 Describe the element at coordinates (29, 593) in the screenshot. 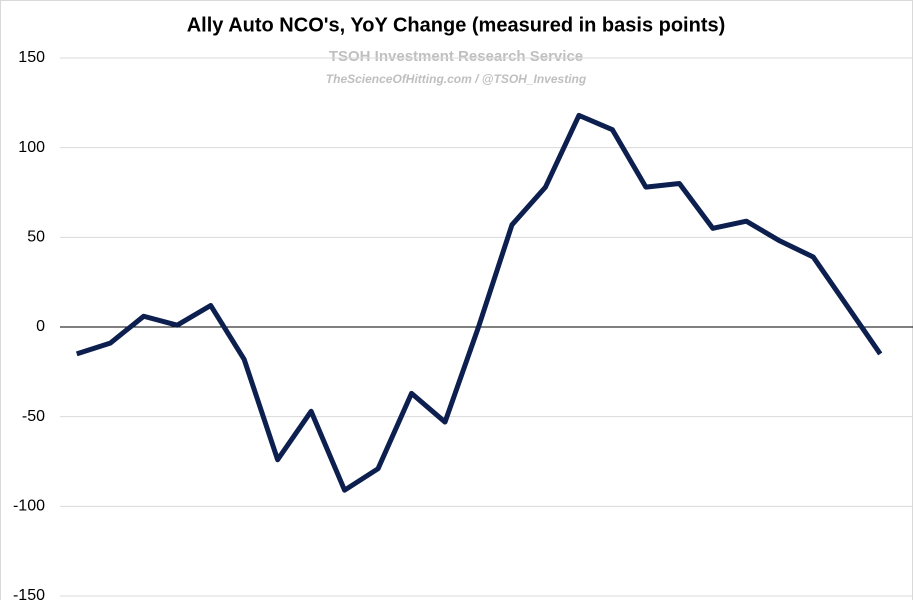

I see `y-tick-label: -150` at that location.